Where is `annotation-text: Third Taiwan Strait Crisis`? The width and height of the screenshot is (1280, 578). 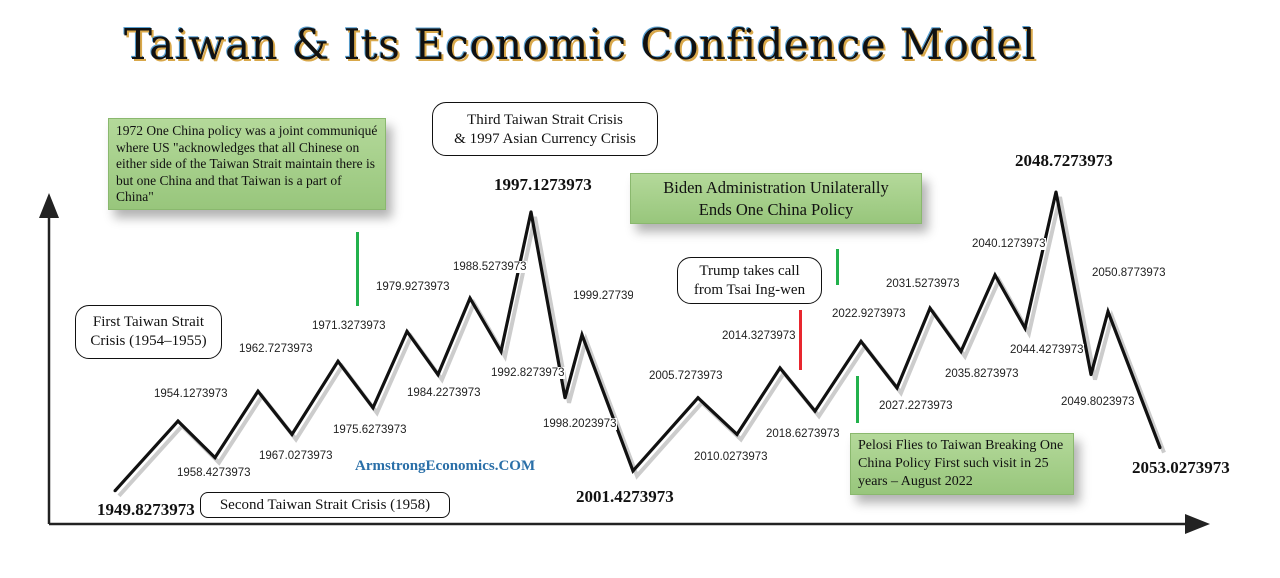 annotation-text: Third Taiwan Strait Crisis is located at coordinates (545, 120).